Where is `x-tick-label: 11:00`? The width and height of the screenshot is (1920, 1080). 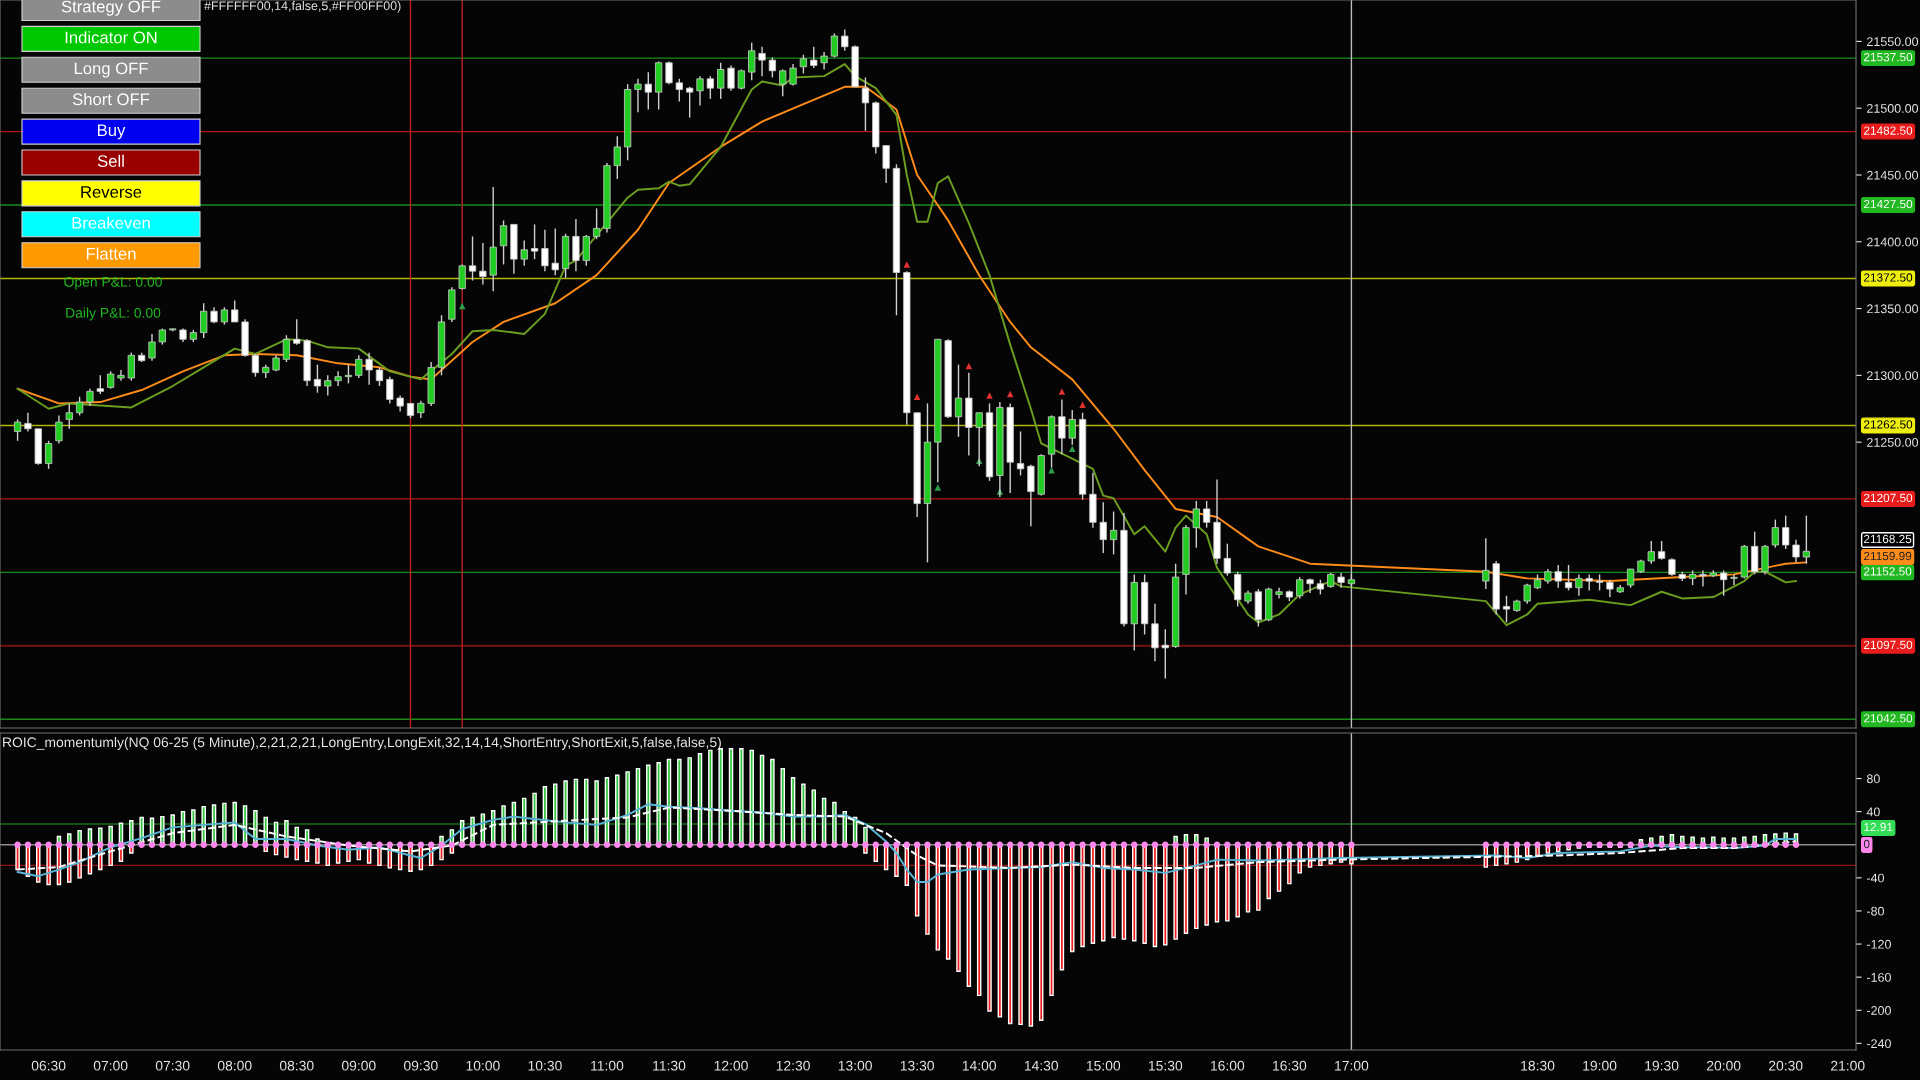 x-tick-label: 11:00 is located at coordinates (607, 1065).